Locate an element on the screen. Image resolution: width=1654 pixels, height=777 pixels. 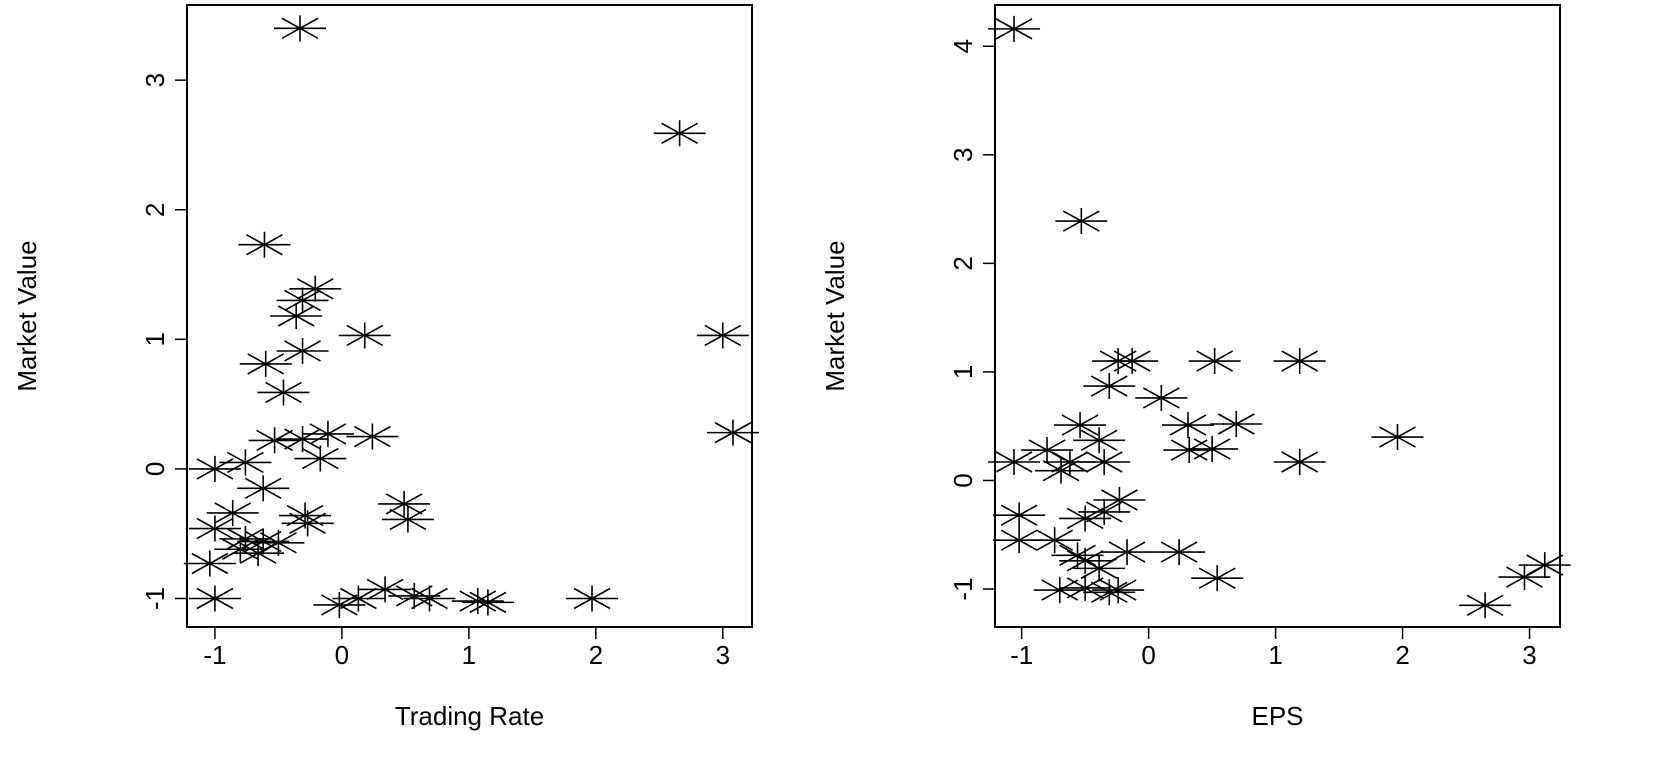
x-axis-label: Trading Rate is located at coordinates (469, 716).